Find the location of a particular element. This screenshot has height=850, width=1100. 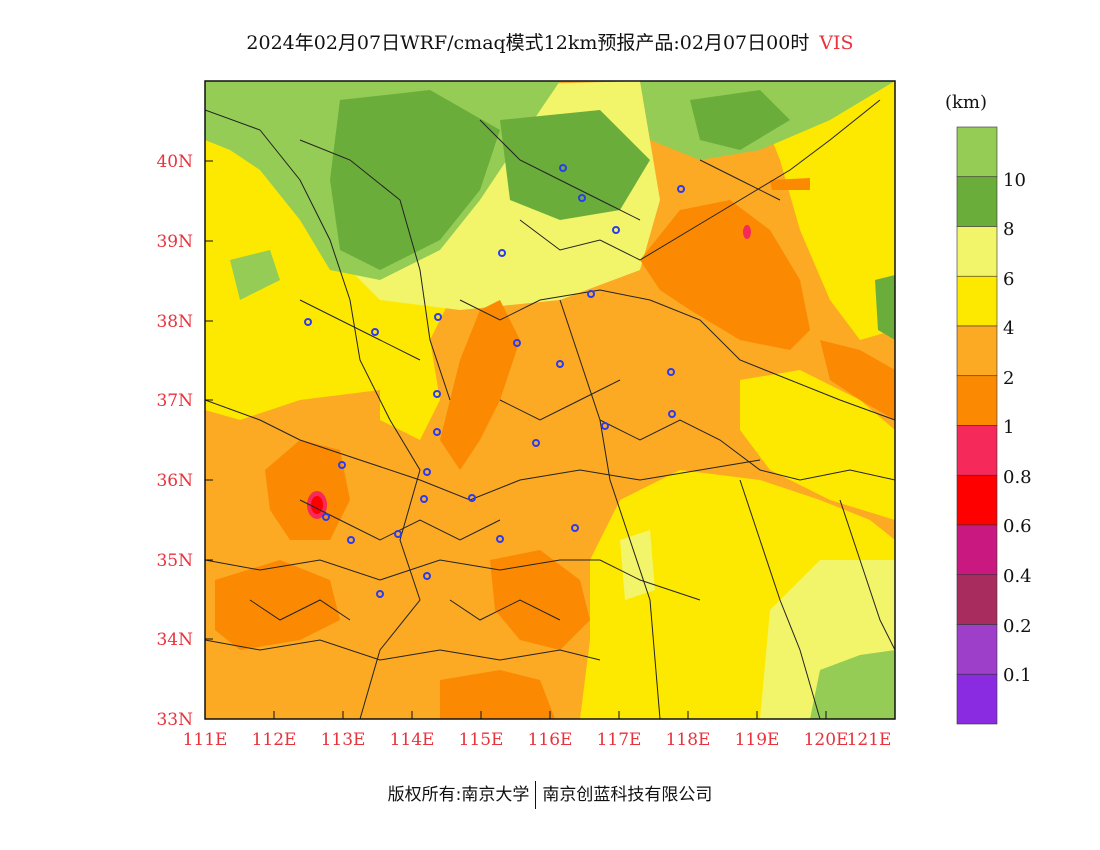

colorbar-label: 0.6 is located at coordinates (1017, 526).